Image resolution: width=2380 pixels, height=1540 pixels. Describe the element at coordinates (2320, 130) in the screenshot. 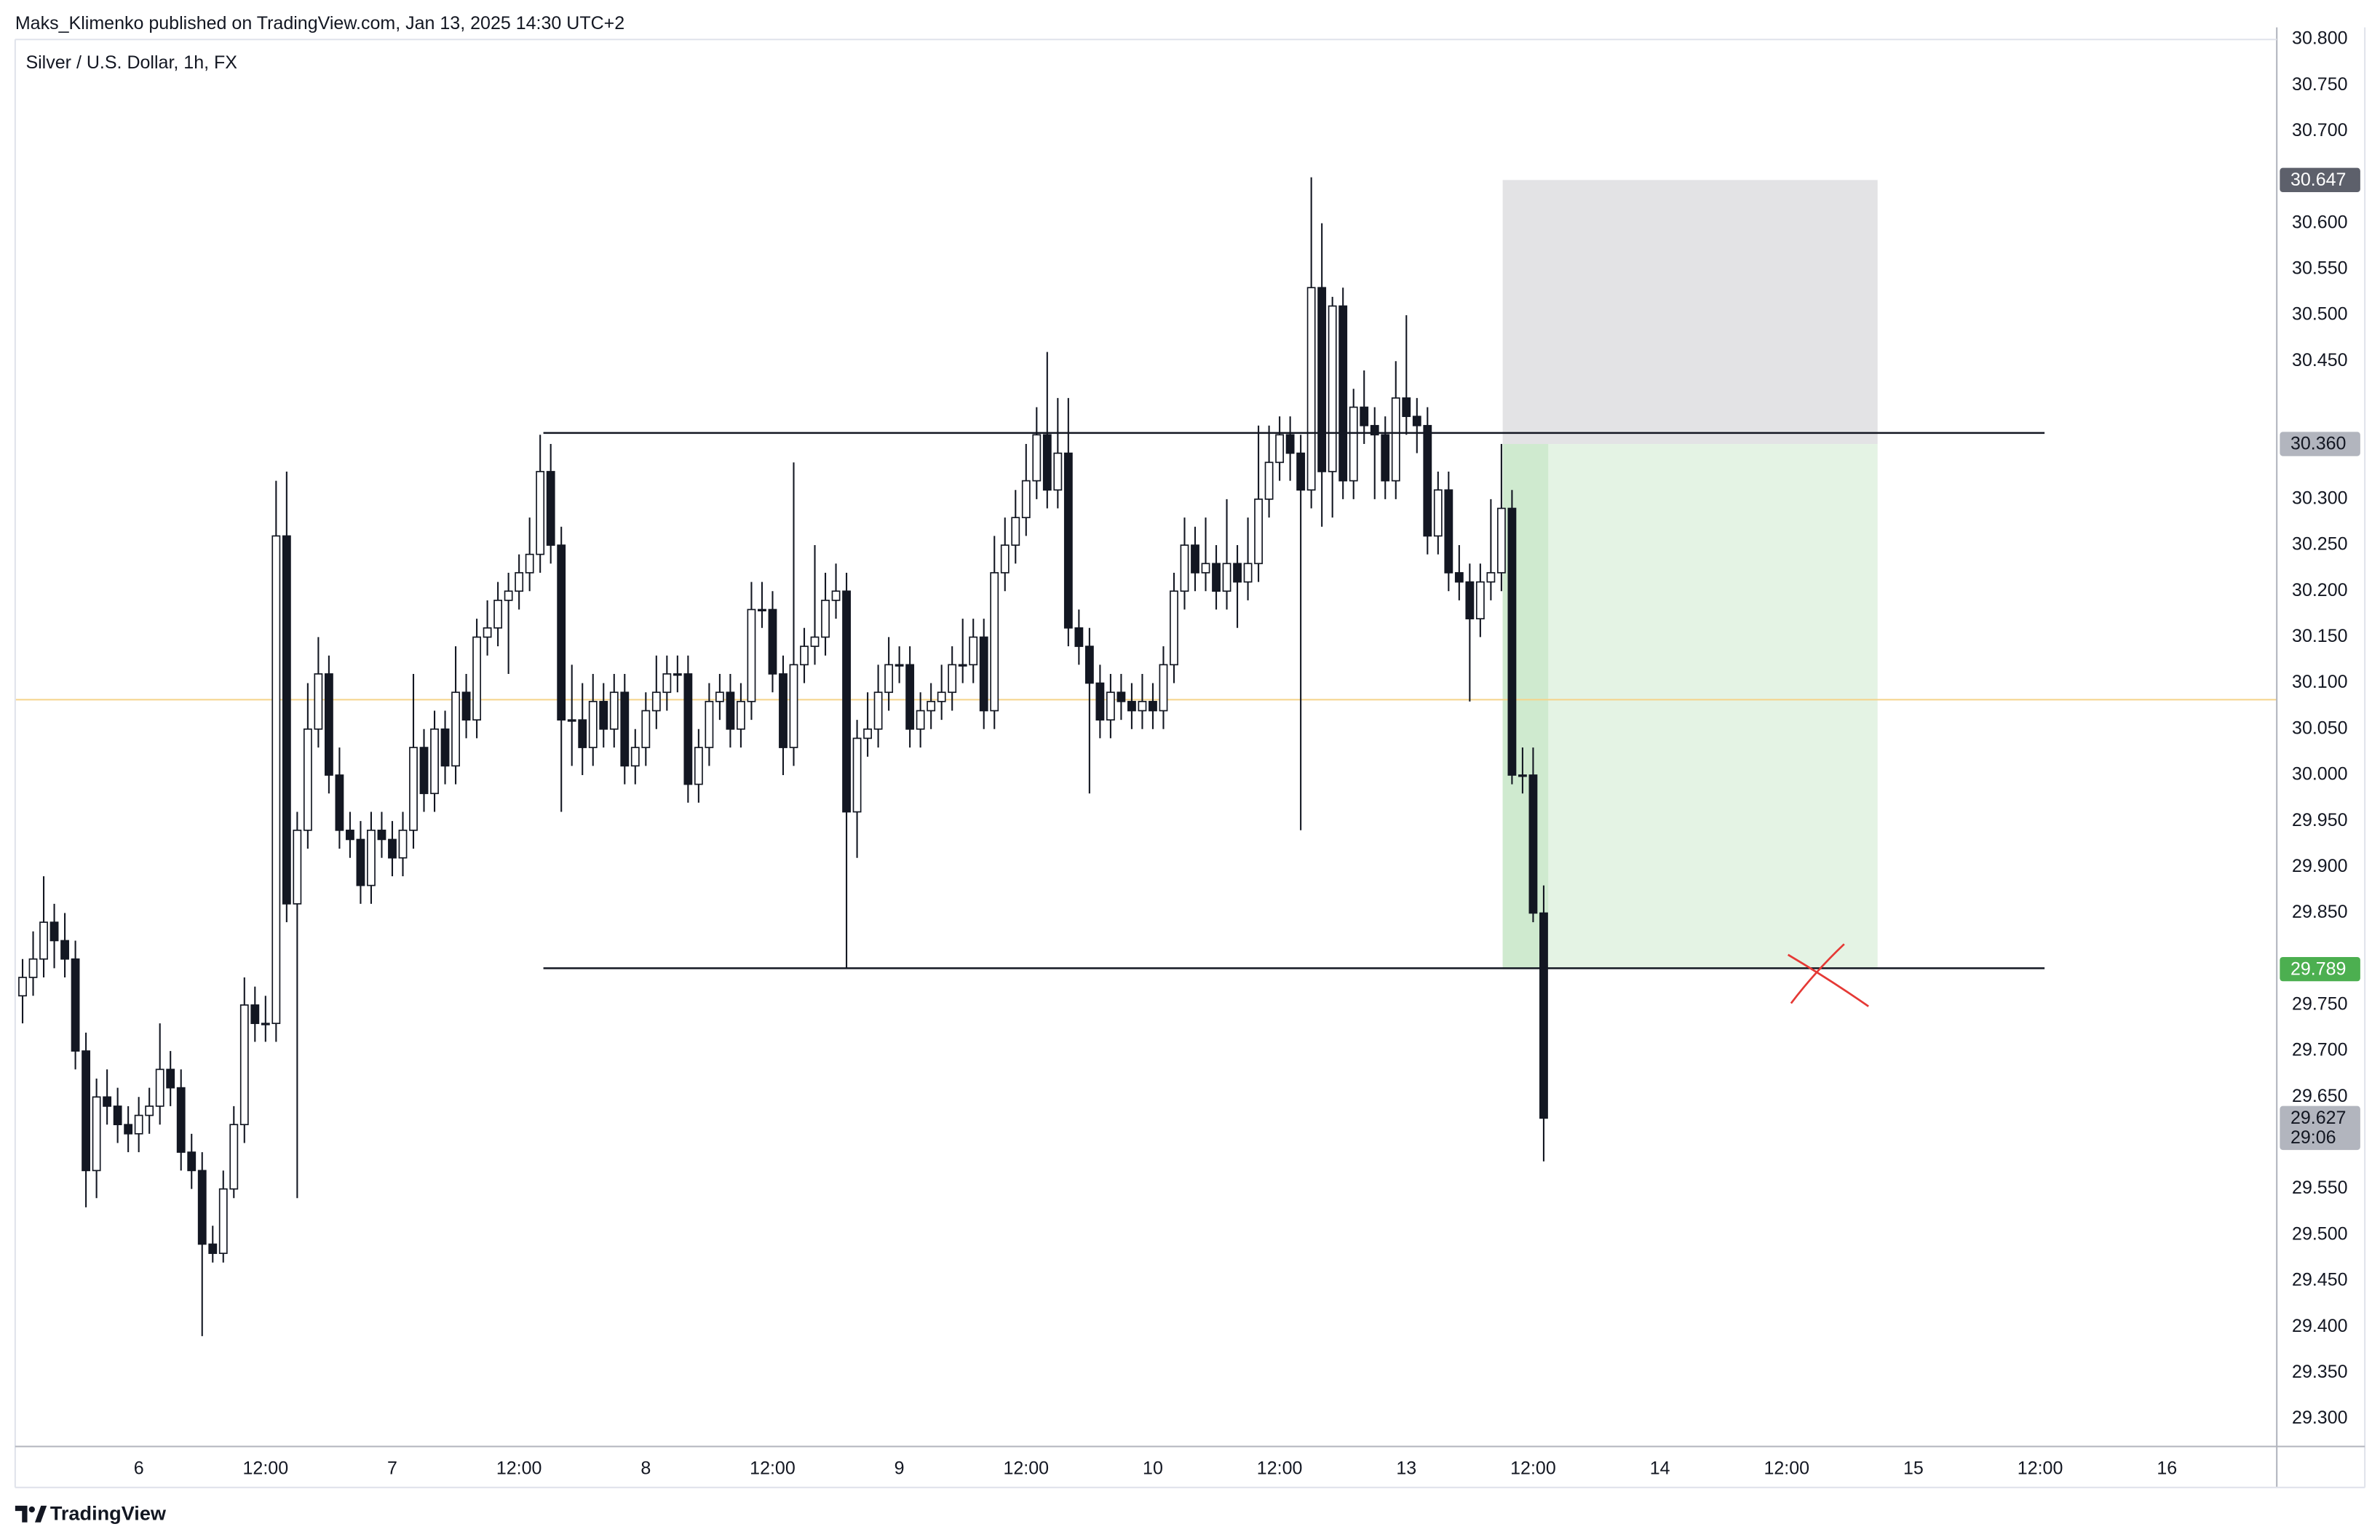

I see `y-tick-label: 30.700` at that location.